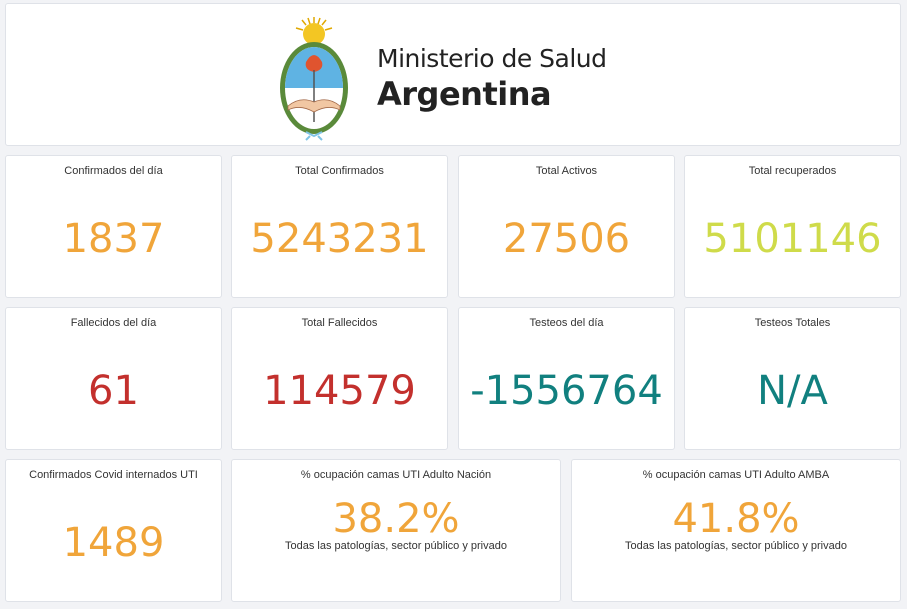 Image resolution: width=907 pixels, height=609 pixels. What do you see at coordinates (339, 171) in the screenshot?
I see `card-title: Total Confirmados` at bounding box center [339, 171].